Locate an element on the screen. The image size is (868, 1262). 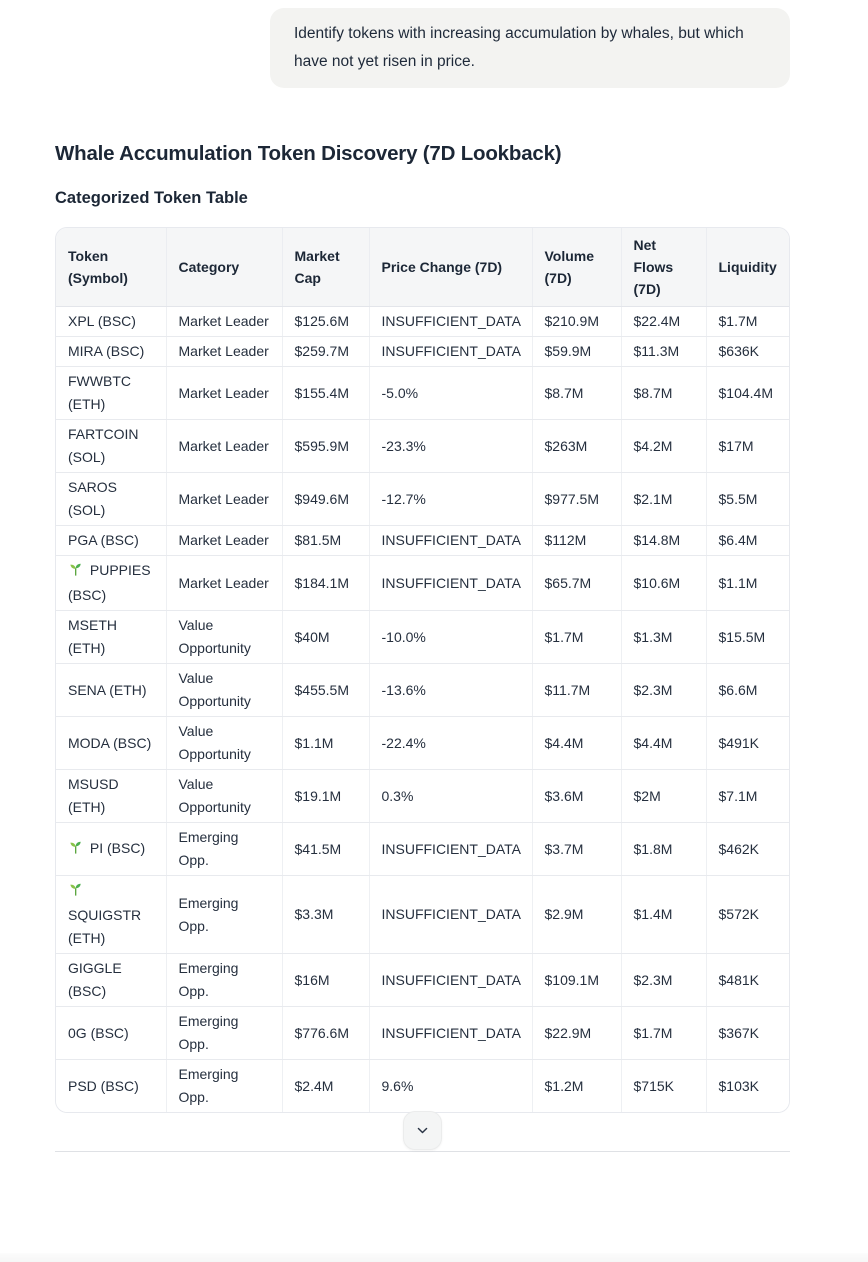
cell-liquidity: $481K is located at coordinates (747, 980).